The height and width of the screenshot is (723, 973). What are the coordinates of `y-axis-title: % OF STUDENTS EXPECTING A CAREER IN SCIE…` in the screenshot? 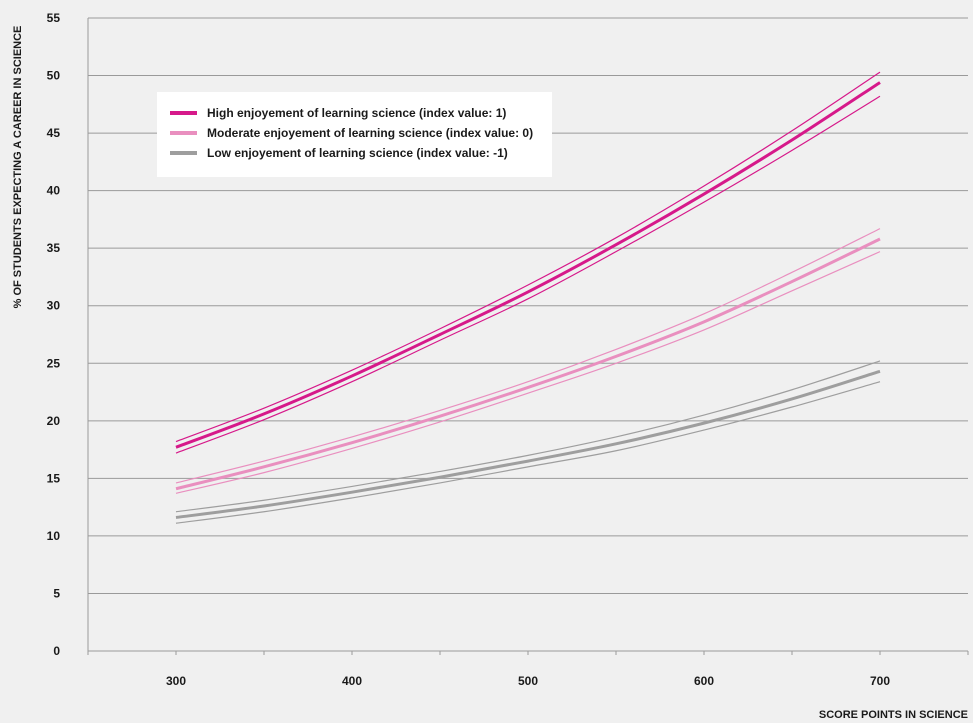 It's located at (18, 167).